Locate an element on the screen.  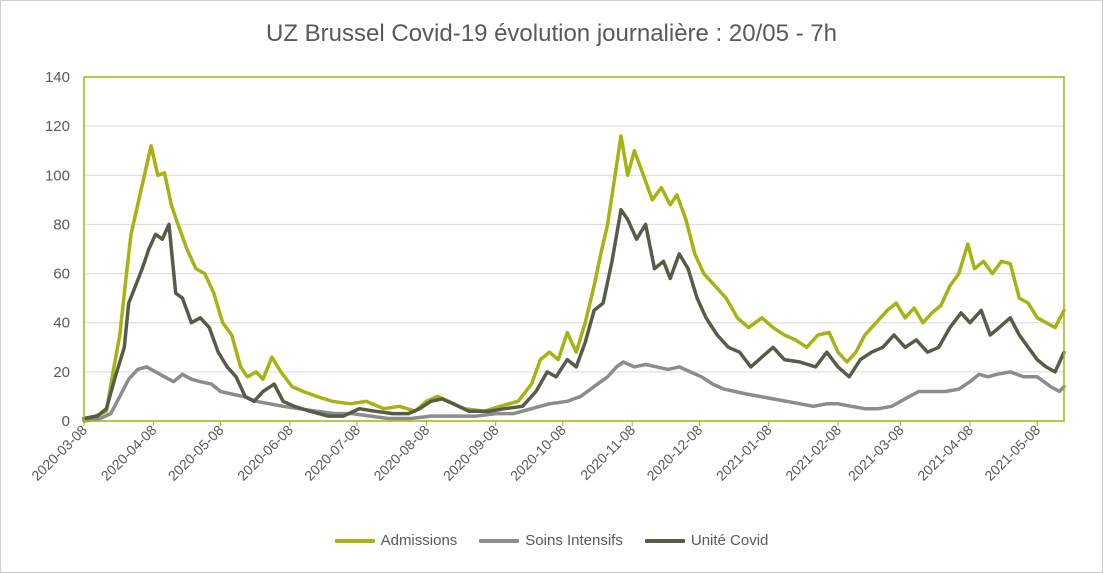
legend-label: Soins Intensifs is located at coordinates (574, 540).